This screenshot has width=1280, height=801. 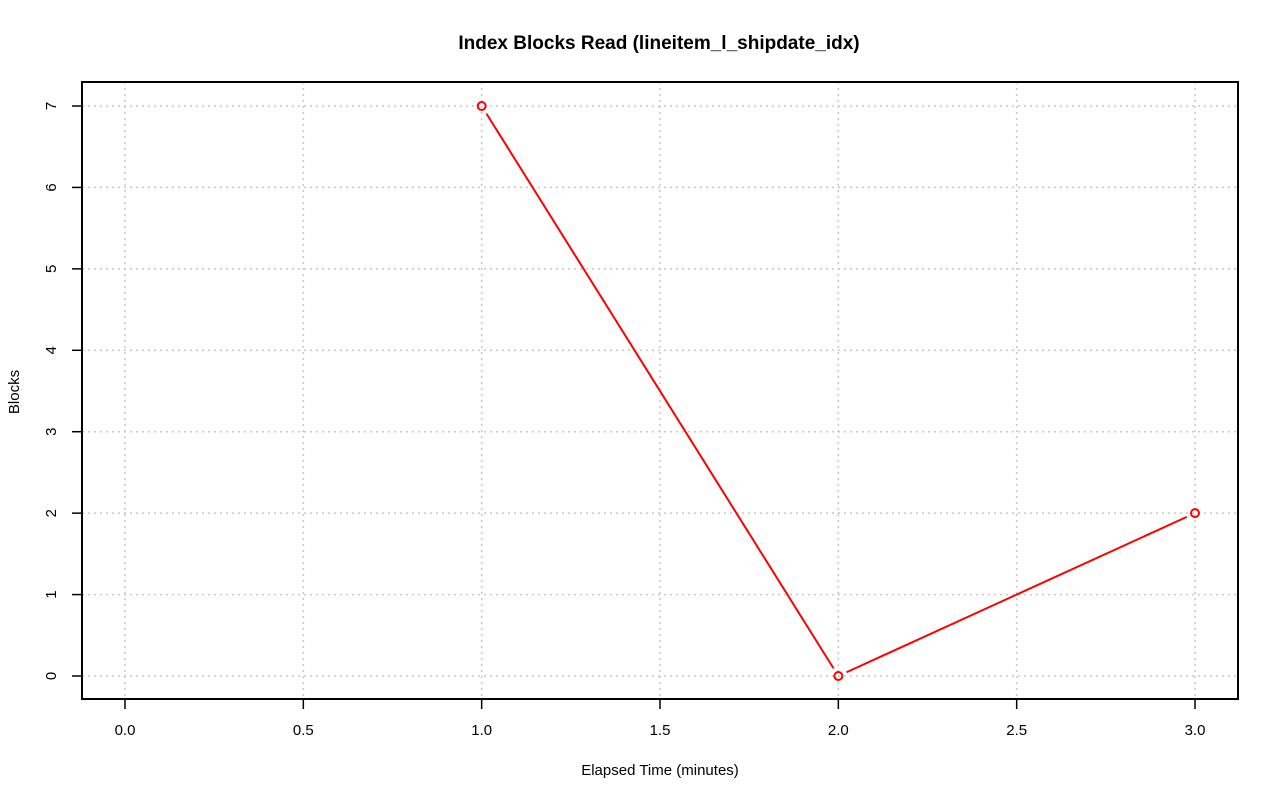 I want to click on x-tick-label: 0.0, so click(x=125, y=730).